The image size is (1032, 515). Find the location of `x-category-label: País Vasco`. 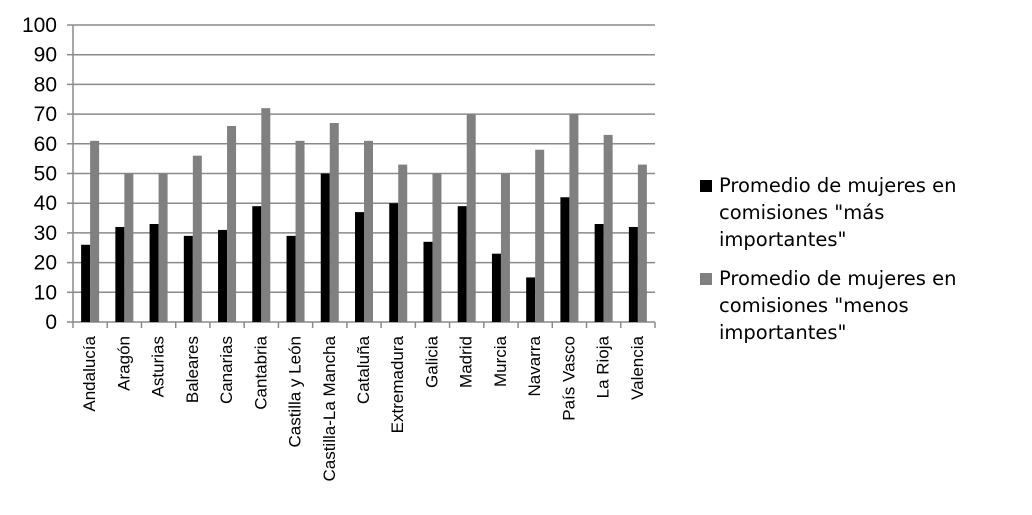

x-category-label: País Vasco is located at coordinates (568, 378).